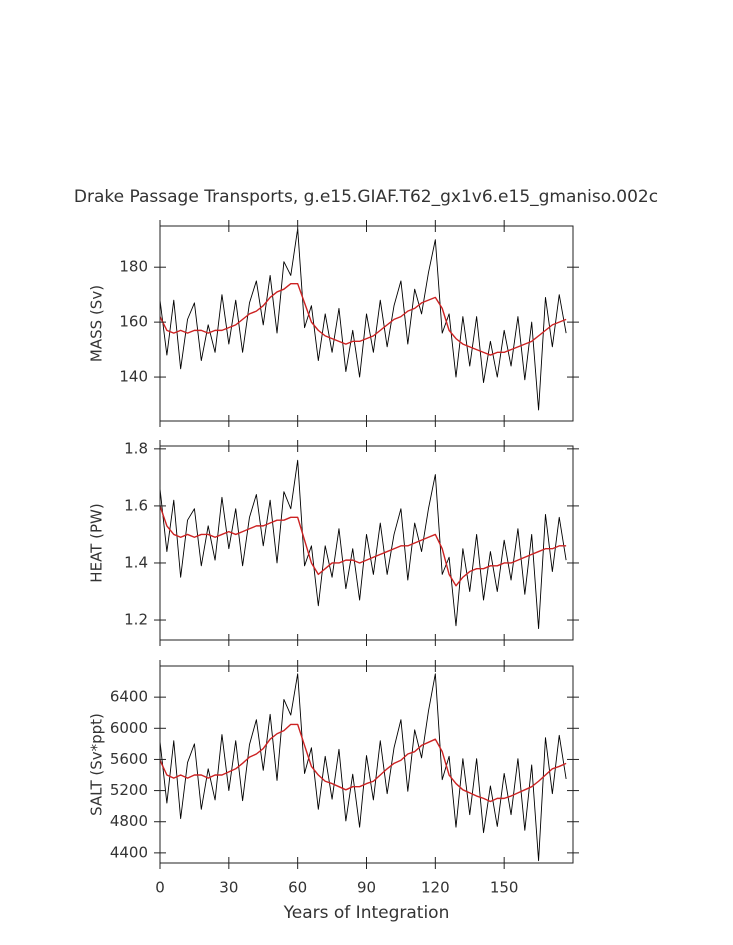 This screenshot has width=733, height=945. What do you see at coordinates (129, 821) in the screenshot?
I see `y-tick-label: 4800` at bounding box center [129, 821].